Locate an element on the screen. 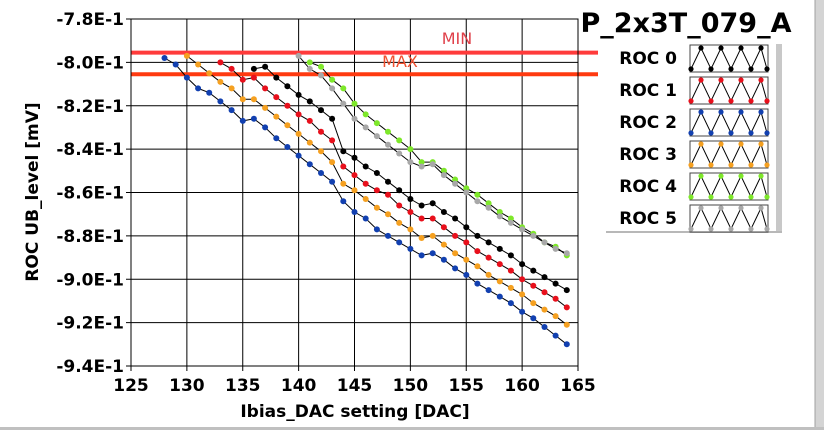 This screenshot has height=430, width=824. y-tick-label: -8.4E-1 is located at coordinates (90, 150).